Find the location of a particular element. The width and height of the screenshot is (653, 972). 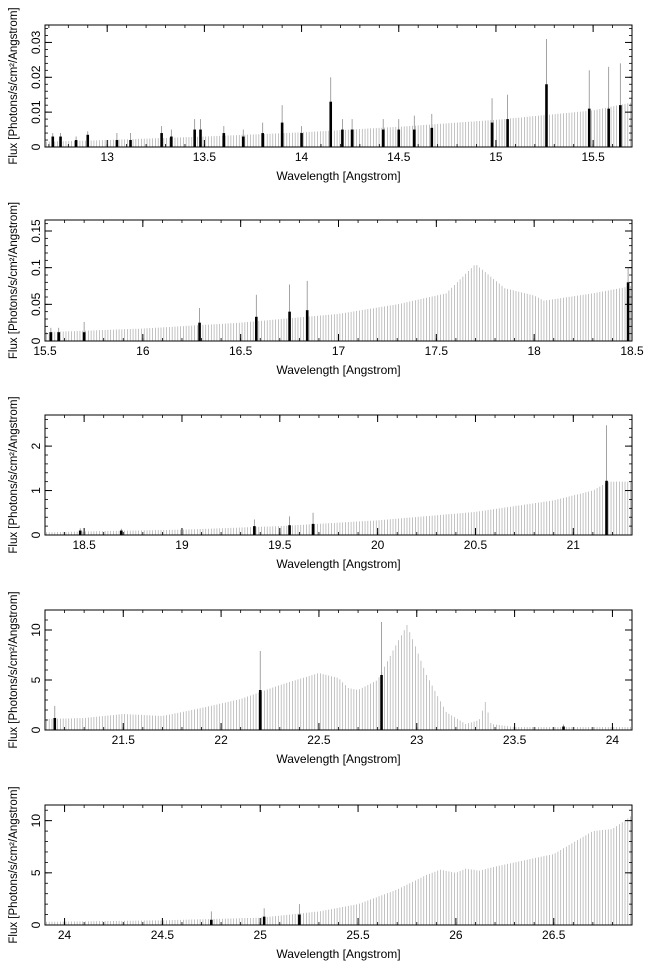

x-tick-label: 15 is located at coordinates (496, 157).